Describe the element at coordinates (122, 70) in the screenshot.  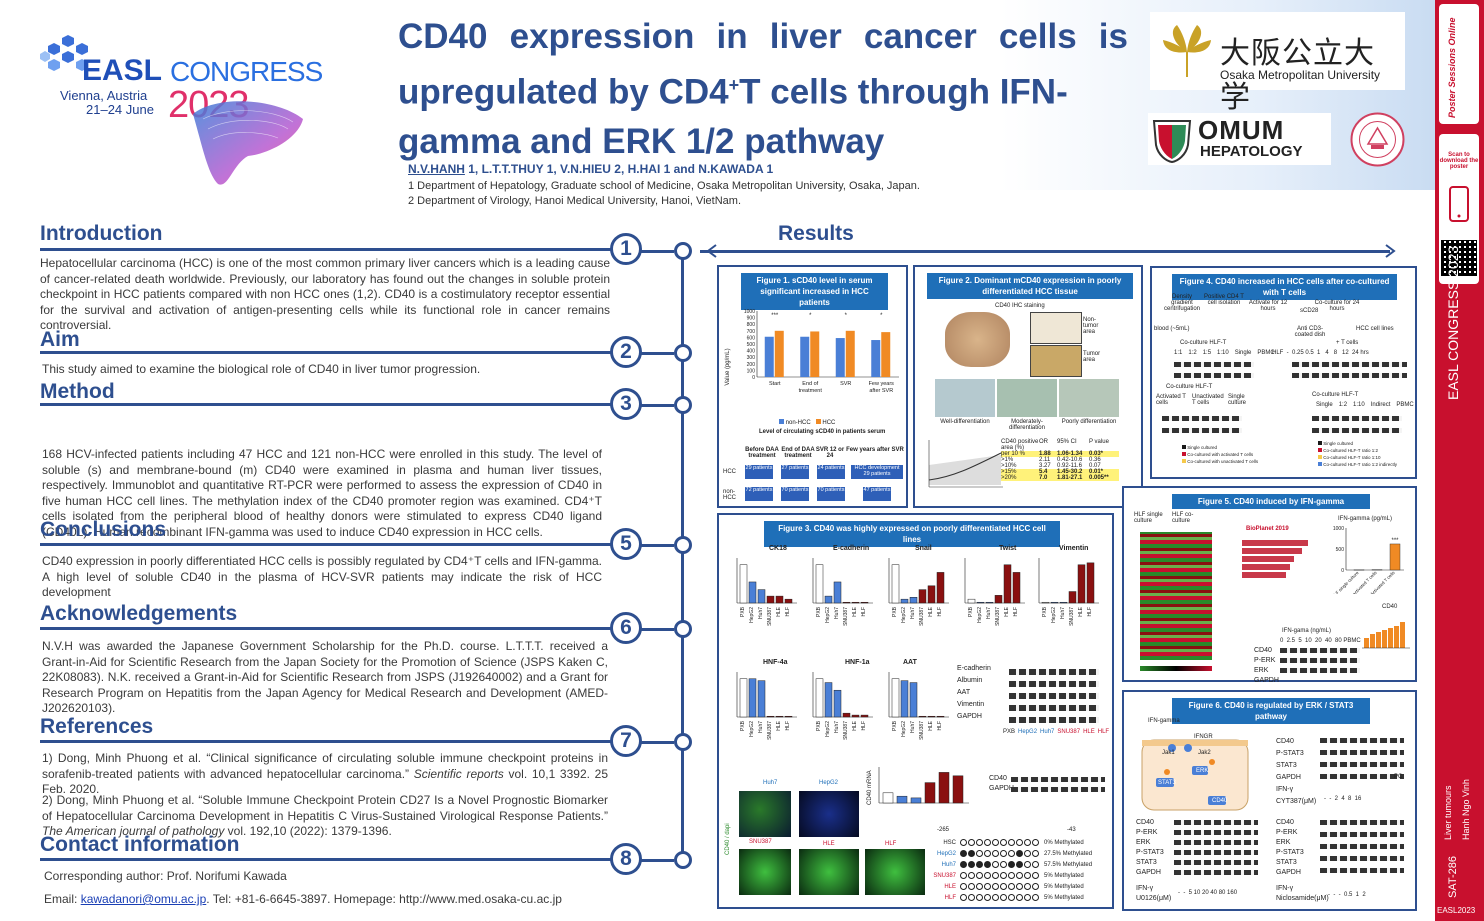
I see `easl-name: EASL` at that location.